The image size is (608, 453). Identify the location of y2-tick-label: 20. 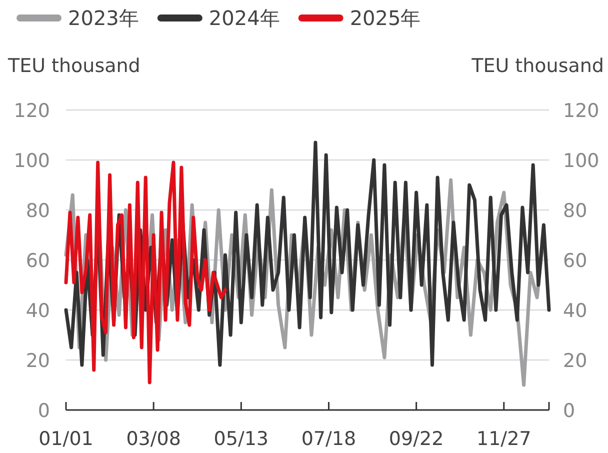
(575, 361).